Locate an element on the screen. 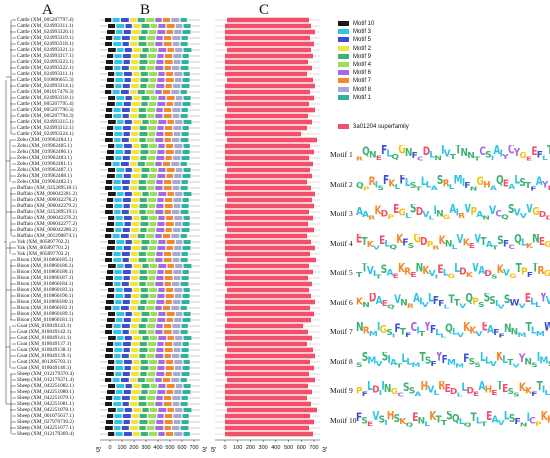 The height and width of the screenshot is (458, 550). sequence-label: Zebu (XM_019962482.1) is located at coordinates (44, 181).